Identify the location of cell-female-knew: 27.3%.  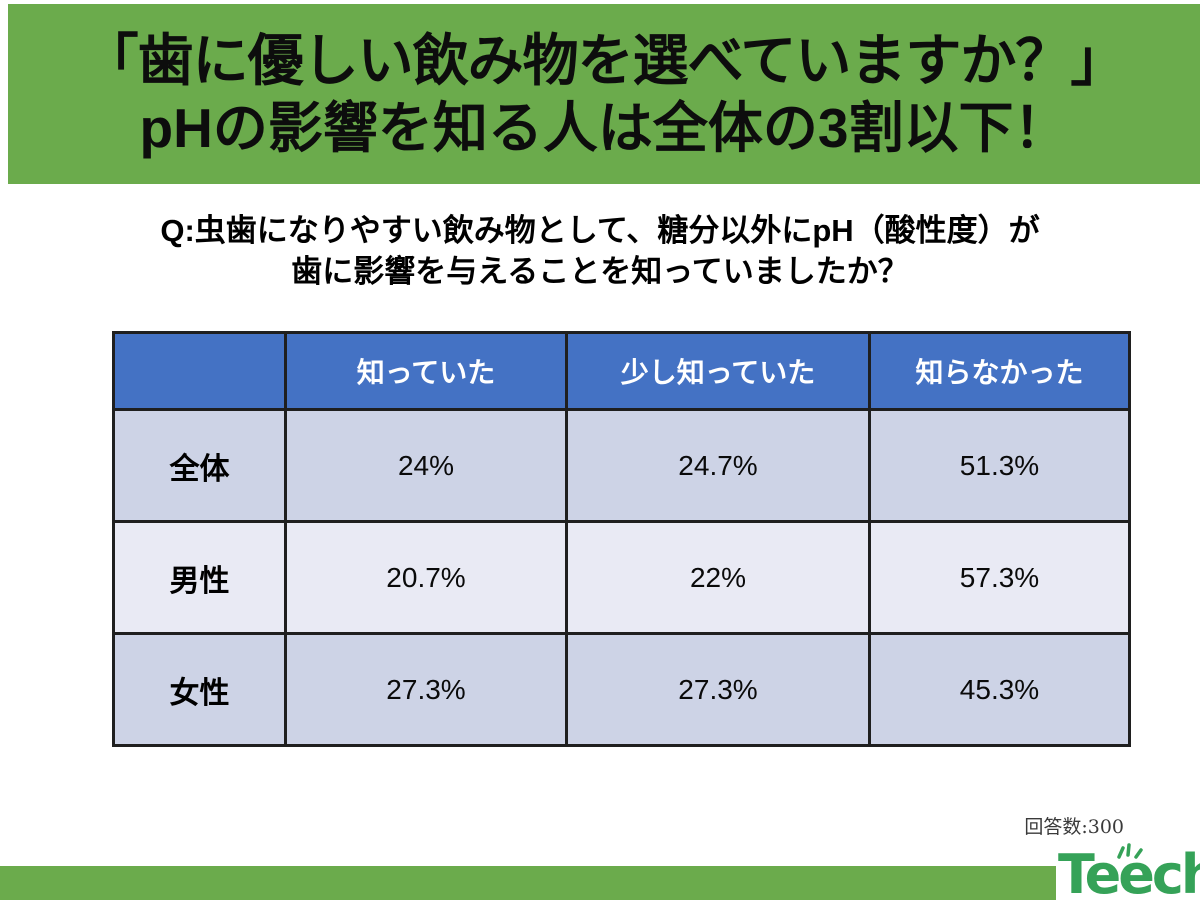
(426, 689).